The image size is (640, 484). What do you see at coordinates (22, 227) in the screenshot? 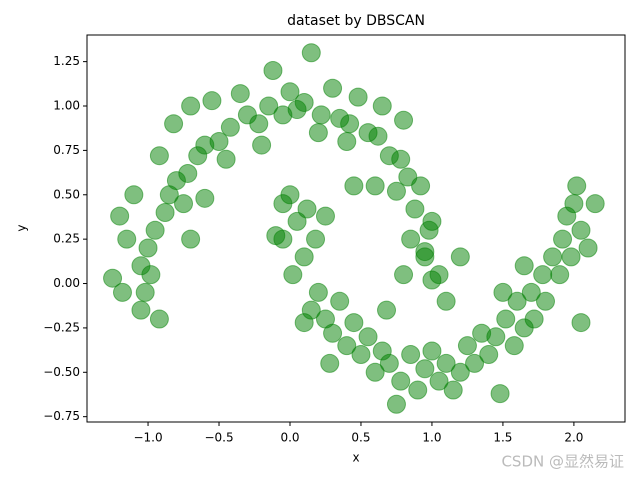
I see `y-axis-label: y` at bounding box center [22, 227].